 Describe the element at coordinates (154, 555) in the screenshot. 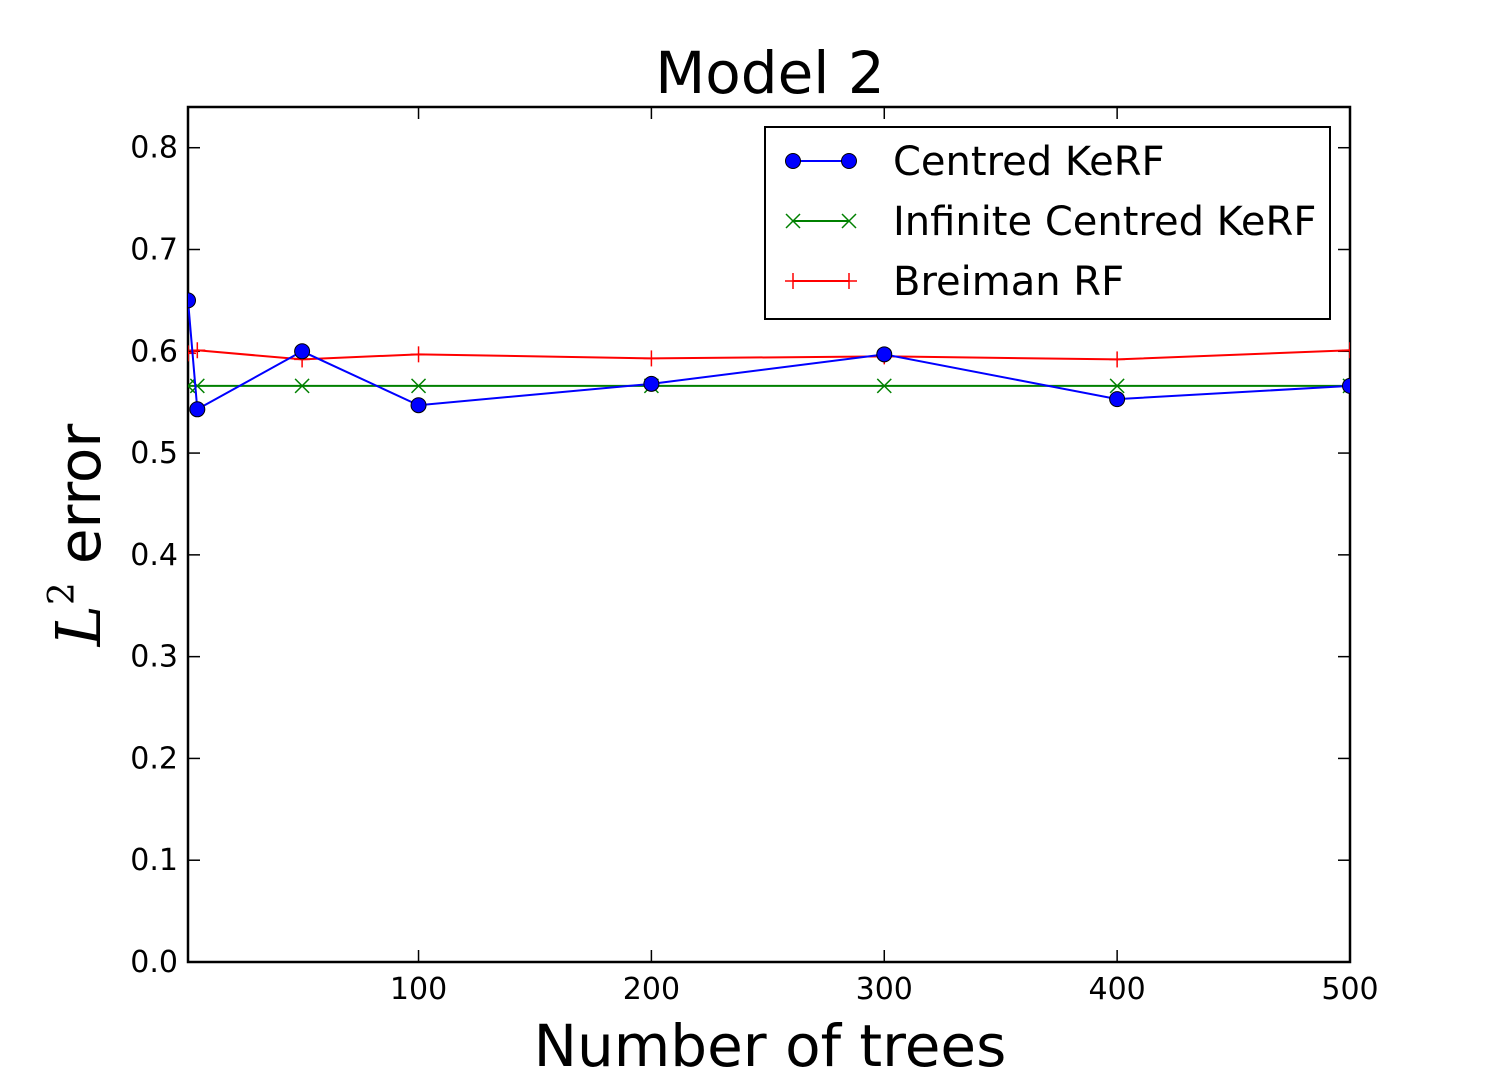

I see `y-tick-label: 0.4` at that location.